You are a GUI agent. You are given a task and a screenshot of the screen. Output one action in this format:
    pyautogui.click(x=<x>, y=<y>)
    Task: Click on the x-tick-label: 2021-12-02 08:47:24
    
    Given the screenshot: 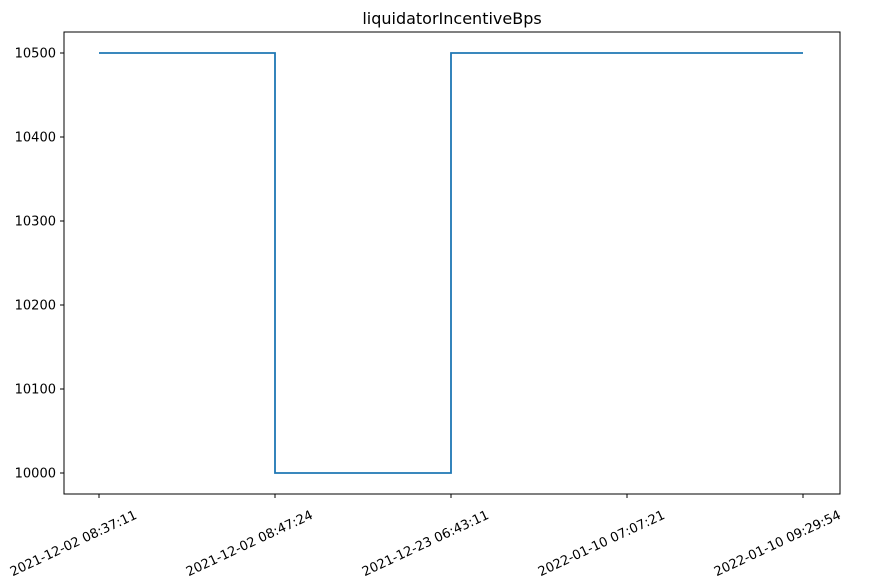 What is the action you would take?
    pyautogui.click(x=249, y=544)
    